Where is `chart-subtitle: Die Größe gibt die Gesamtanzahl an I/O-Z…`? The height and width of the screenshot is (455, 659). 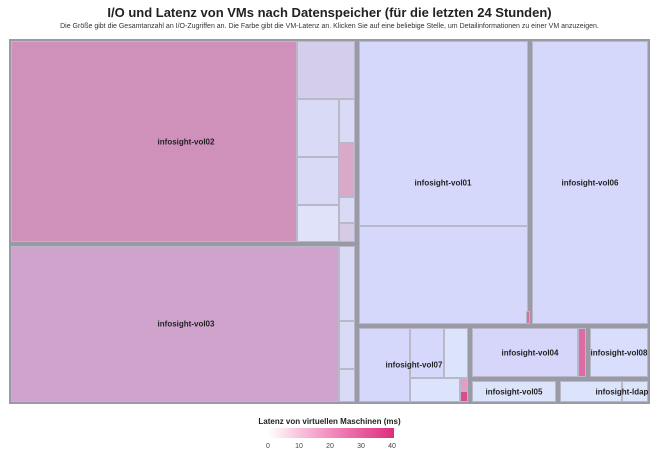
chart-subtitle: Die Größe gibt die Gesamtanzahl an I/O-Z… is located at coordinates (329, 26).